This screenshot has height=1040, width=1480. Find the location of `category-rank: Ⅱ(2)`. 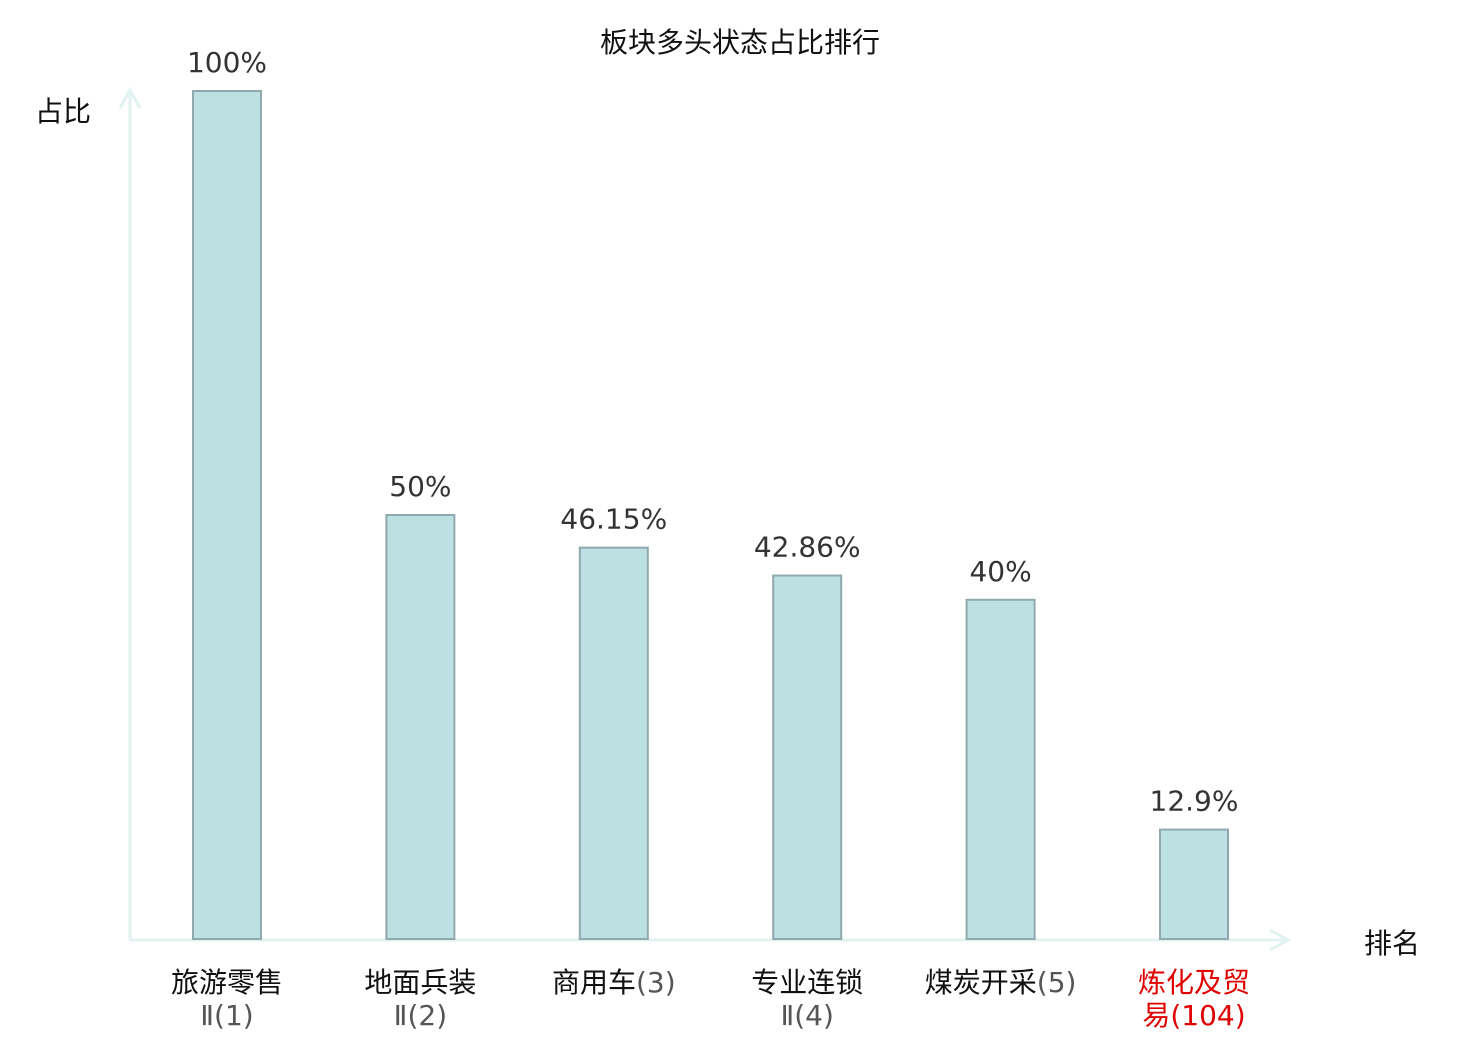

category-rank: Ⅱ(2) is located at coordinates (420, 1015).